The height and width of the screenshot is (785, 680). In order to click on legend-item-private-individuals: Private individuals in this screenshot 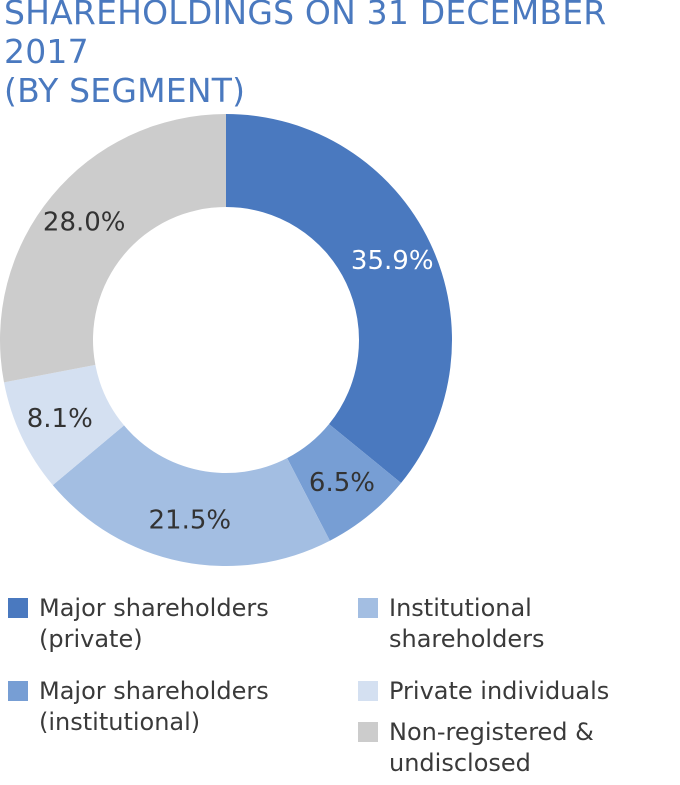, I will do `click(483, 691)`.